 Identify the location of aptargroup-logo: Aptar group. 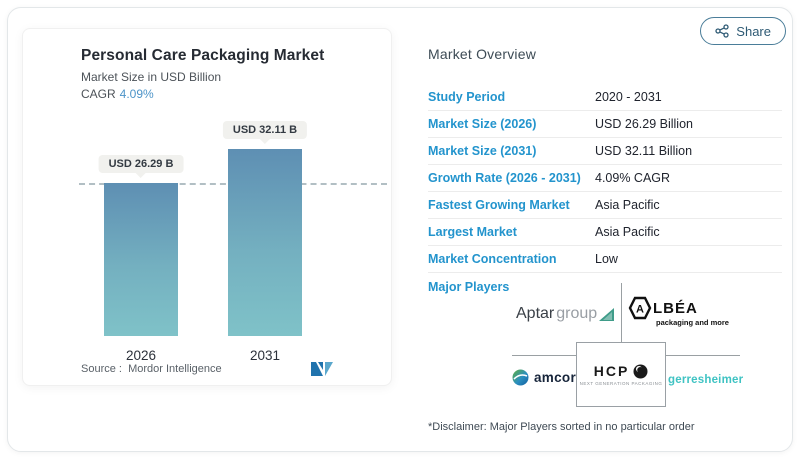
(565, 314).